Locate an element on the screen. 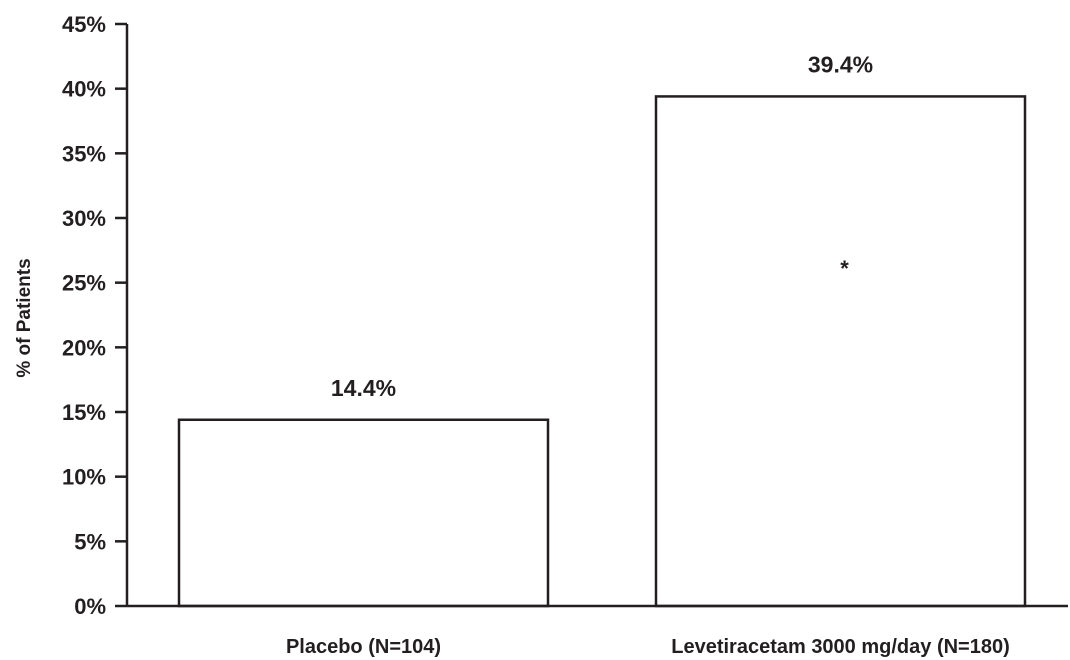 The height and width of the screenshot is (660, 1070). y-tick-label: 45% is located at coordinates (84, 24).